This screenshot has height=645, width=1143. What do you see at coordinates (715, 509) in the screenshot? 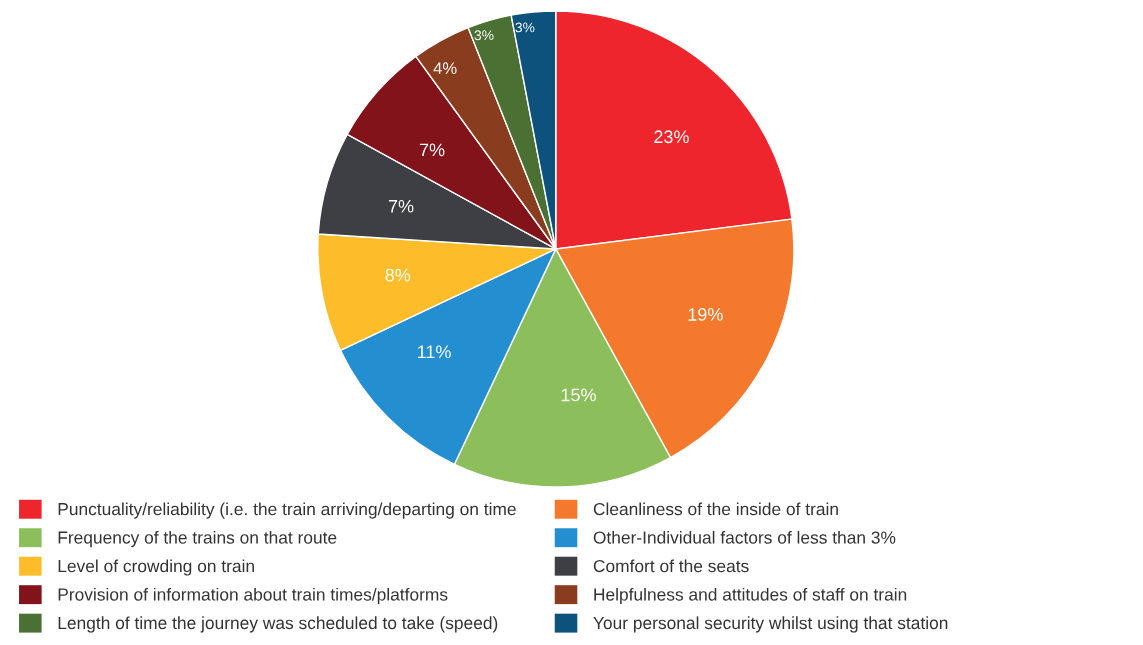
I see `legend-label: Cleanliness of the inside of train` at bounding box center [715, 509].